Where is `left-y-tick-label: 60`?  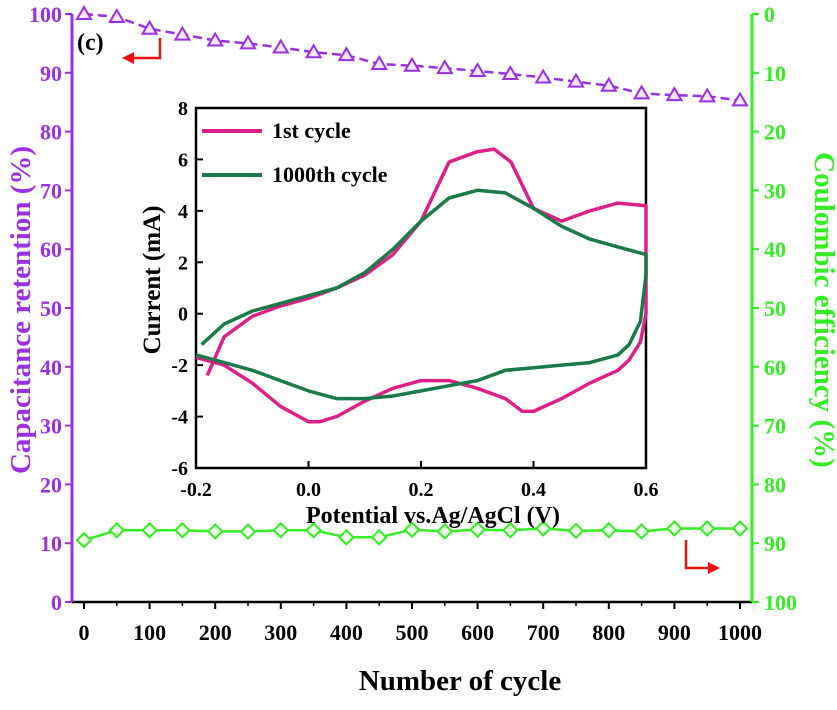
left-y-tick-label: 60 is located at coordinates (51, 249).